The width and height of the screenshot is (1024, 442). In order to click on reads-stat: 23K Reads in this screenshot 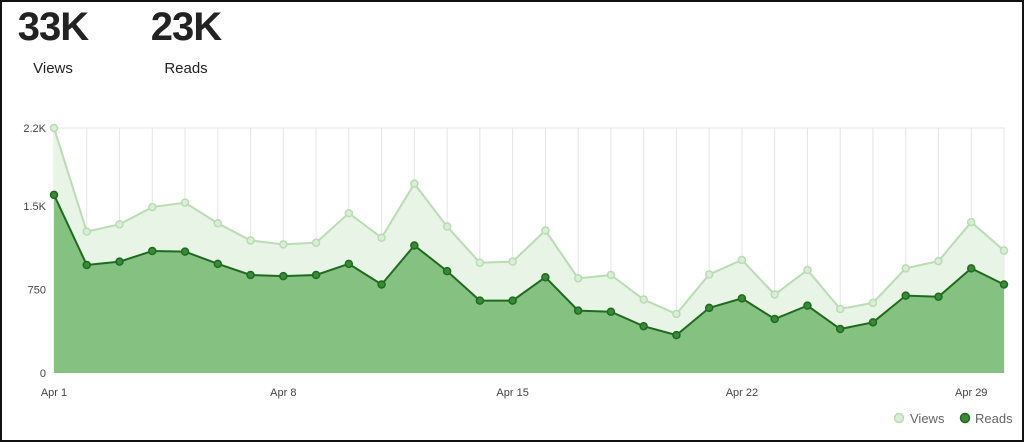, I will do `click(186, 40)`.